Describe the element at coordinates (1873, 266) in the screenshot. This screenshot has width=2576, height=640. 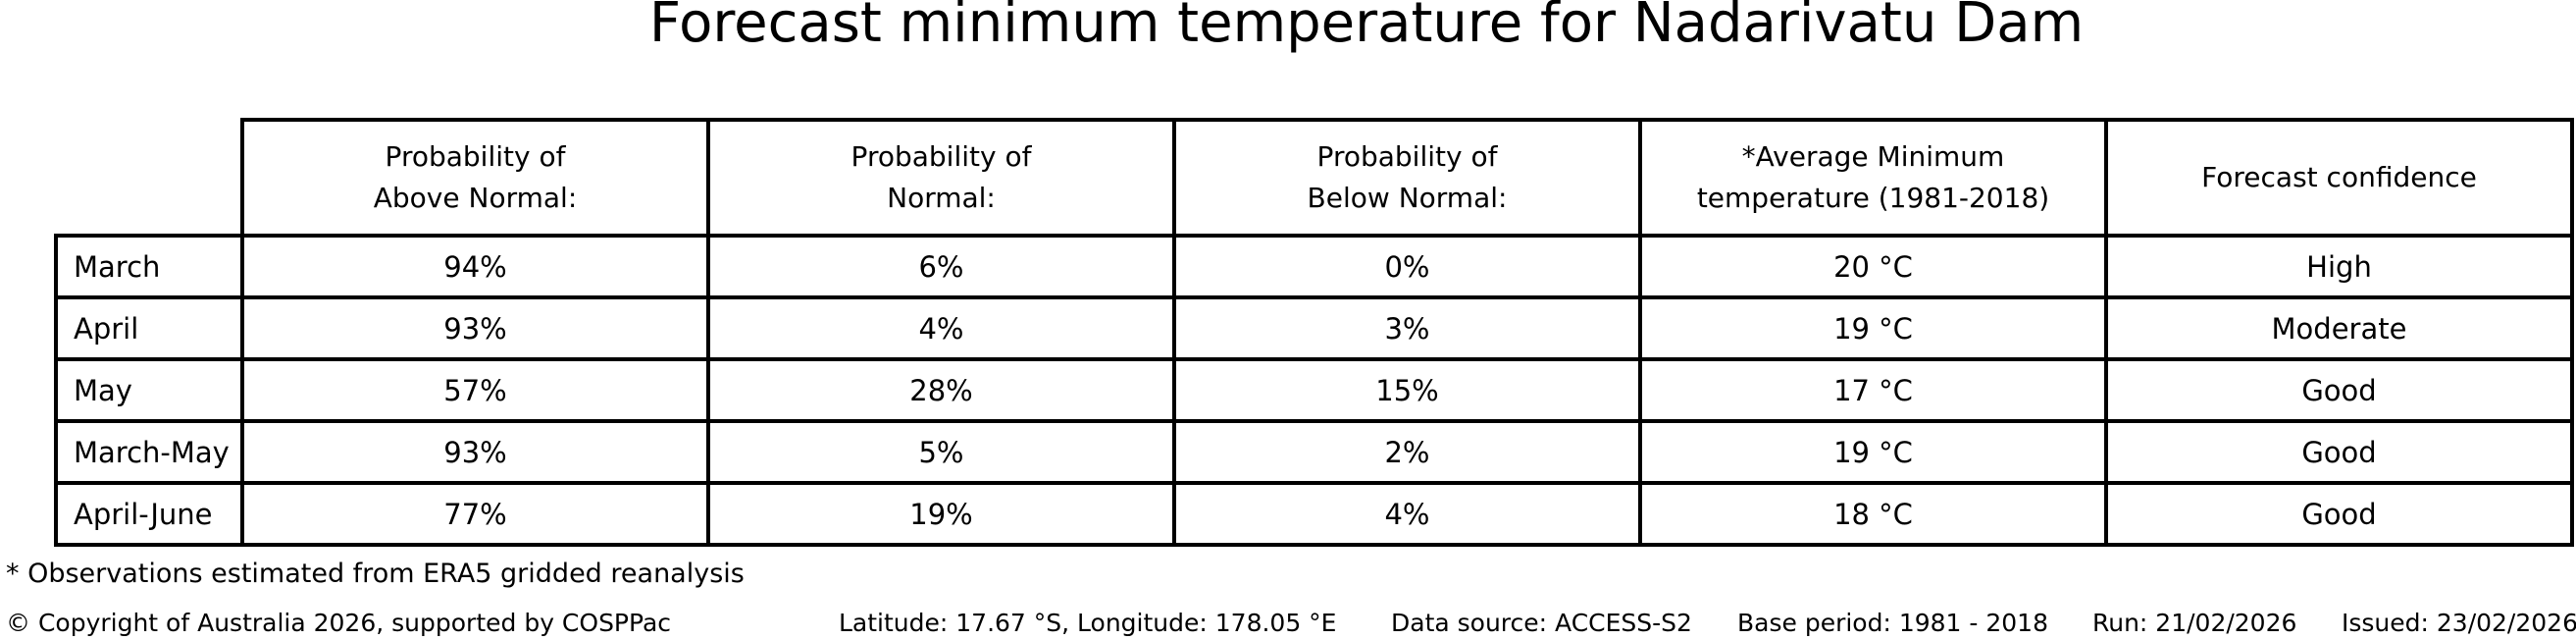
I see `cell-avg-temp: 20 °C` at that location.